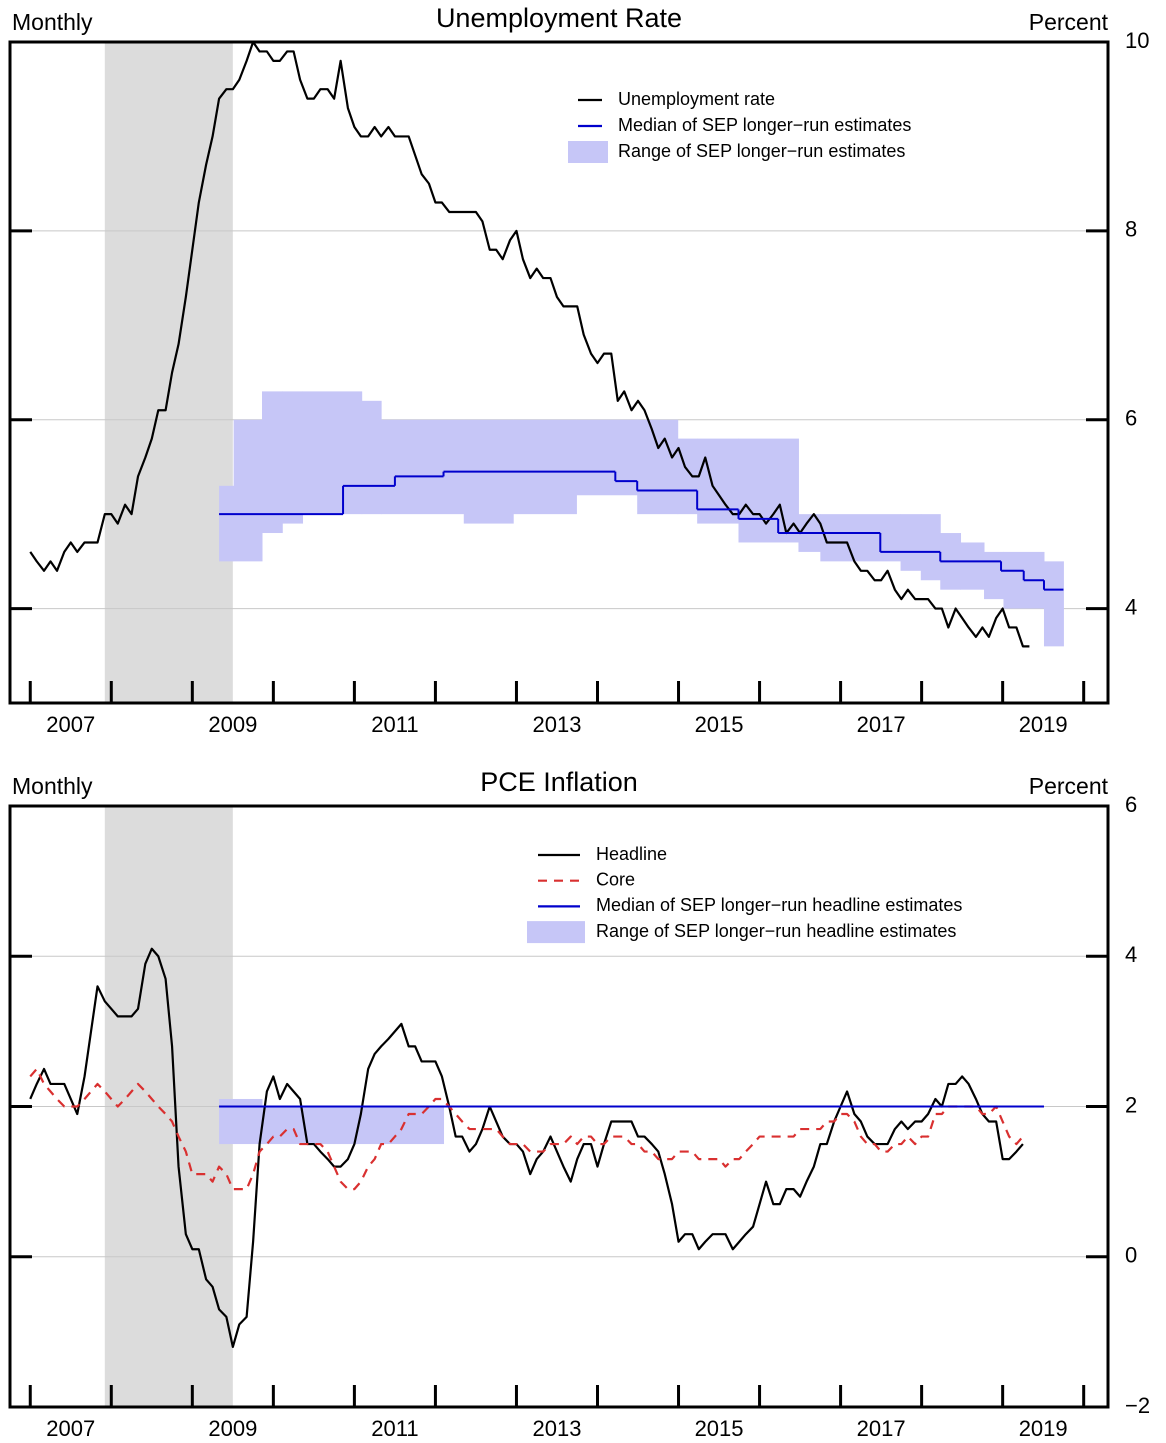 The width and height of the screenshot is (1166, 1443). What do you see at coordinates (559, 18) in the screenshot?
I see `chart-title: Unemployment Rate` at bounding box center [559, 18].